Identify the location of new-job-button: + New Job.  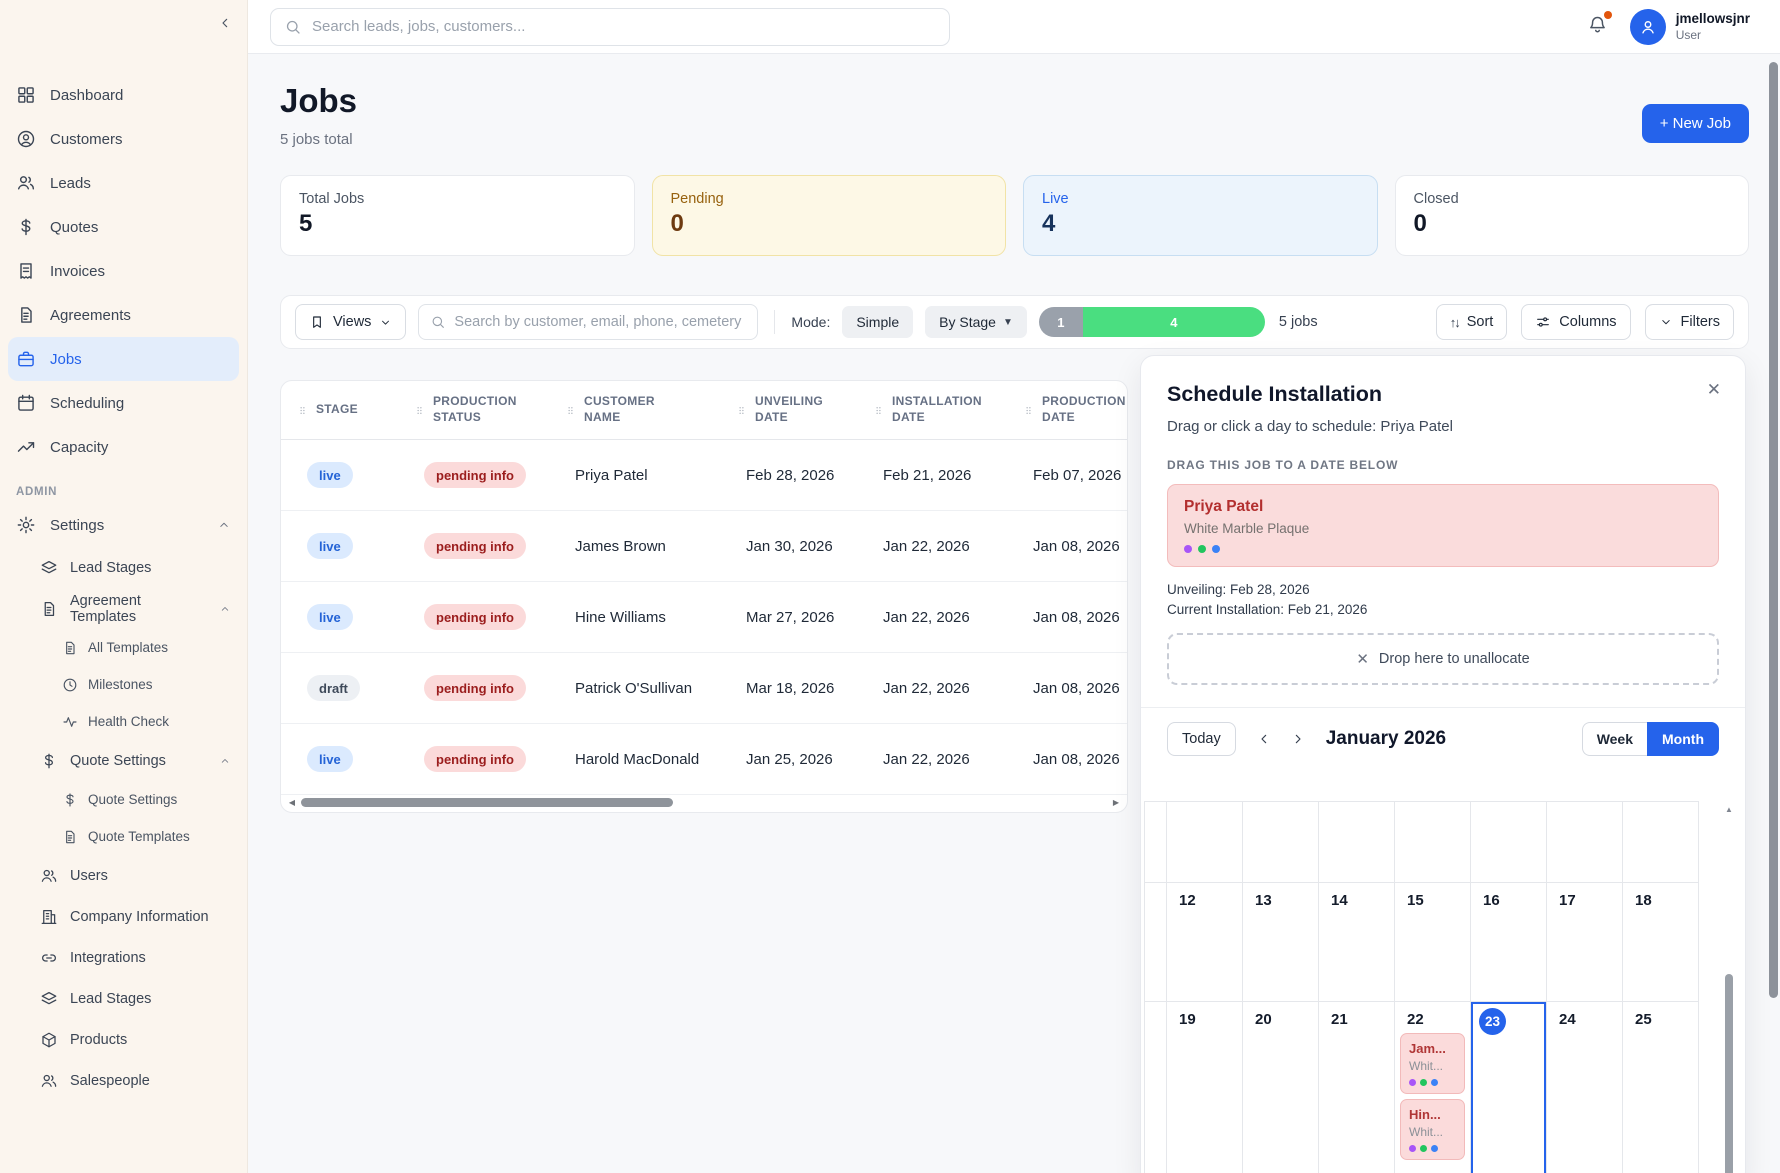
(1695, 123).